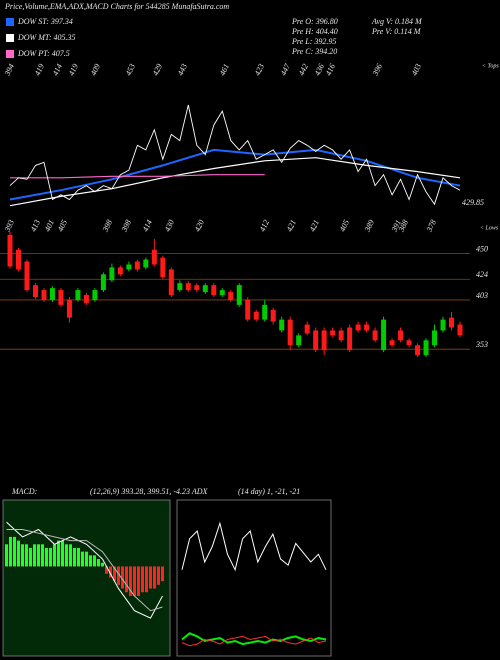 This screenshot has width=500, height=660. I want to click on legend-label: DOW MT: 405.35, so click(46, 37).